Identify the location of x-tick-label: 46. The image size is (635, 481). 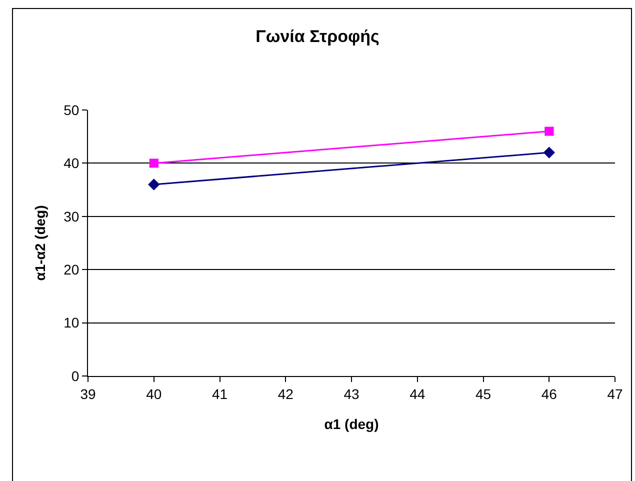
(549, 394).